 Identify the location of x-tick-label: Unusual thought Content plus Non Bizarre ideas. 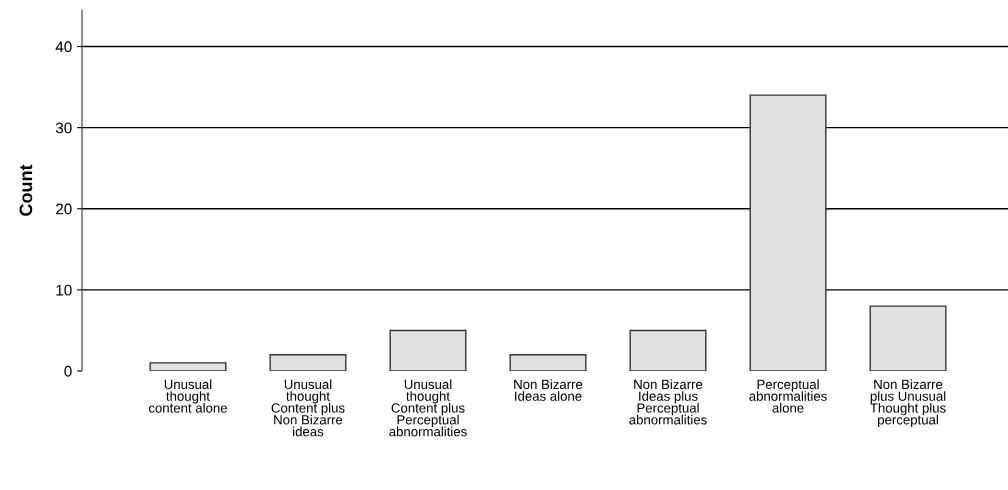
(308, 408).